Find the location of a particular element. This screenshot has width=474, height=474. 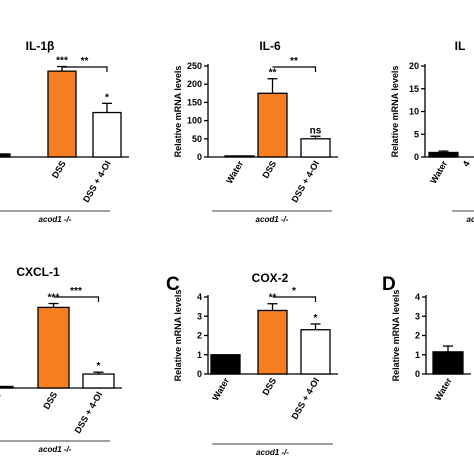

y-tick-label: 100 is located at coordinates (194, 121).